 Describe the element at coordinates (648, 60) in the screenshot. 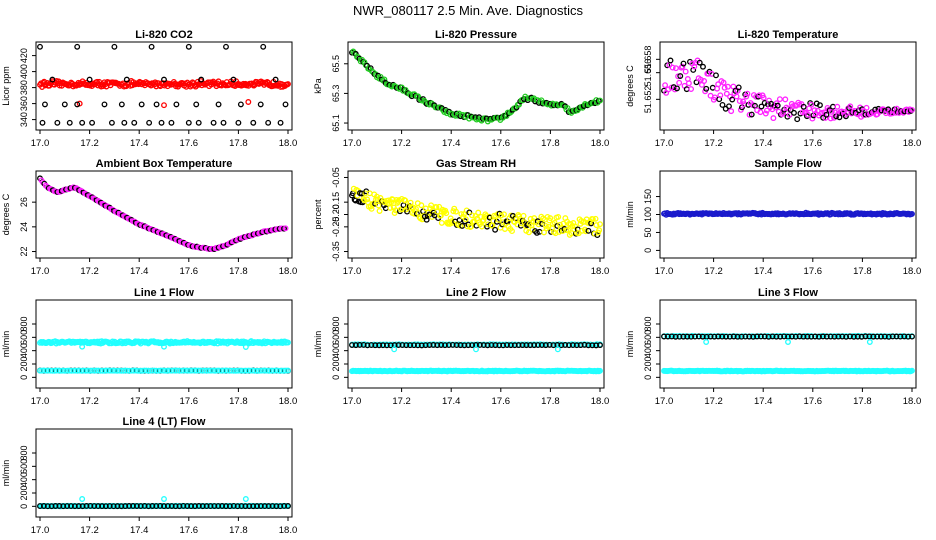

I see `y-tick-label: 51.658` at that location.